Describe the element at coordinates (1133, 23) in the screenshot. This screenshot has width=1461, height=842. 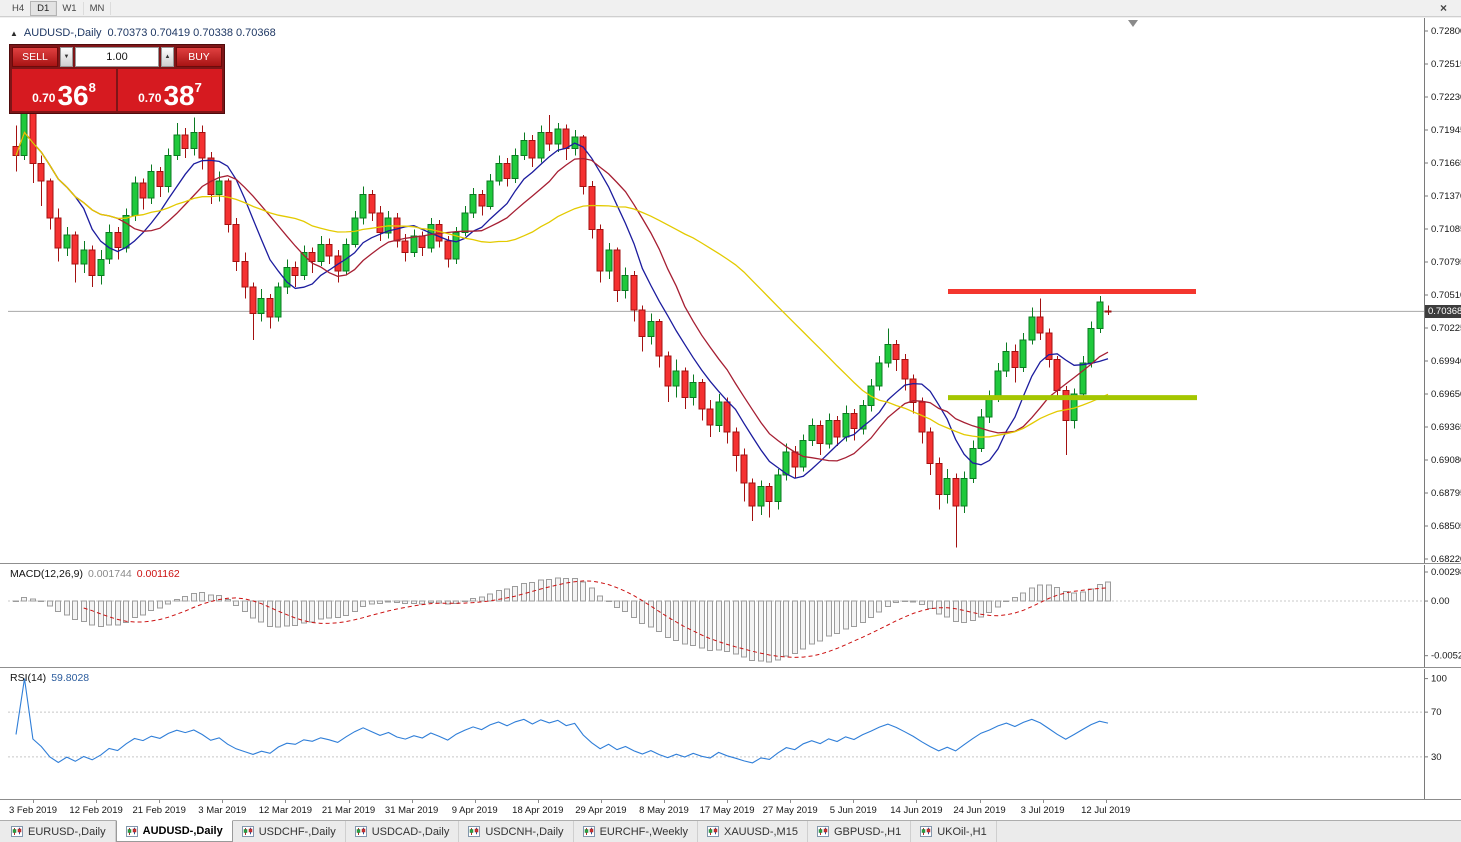
I see `chart-shift-marker-icon` at that location.